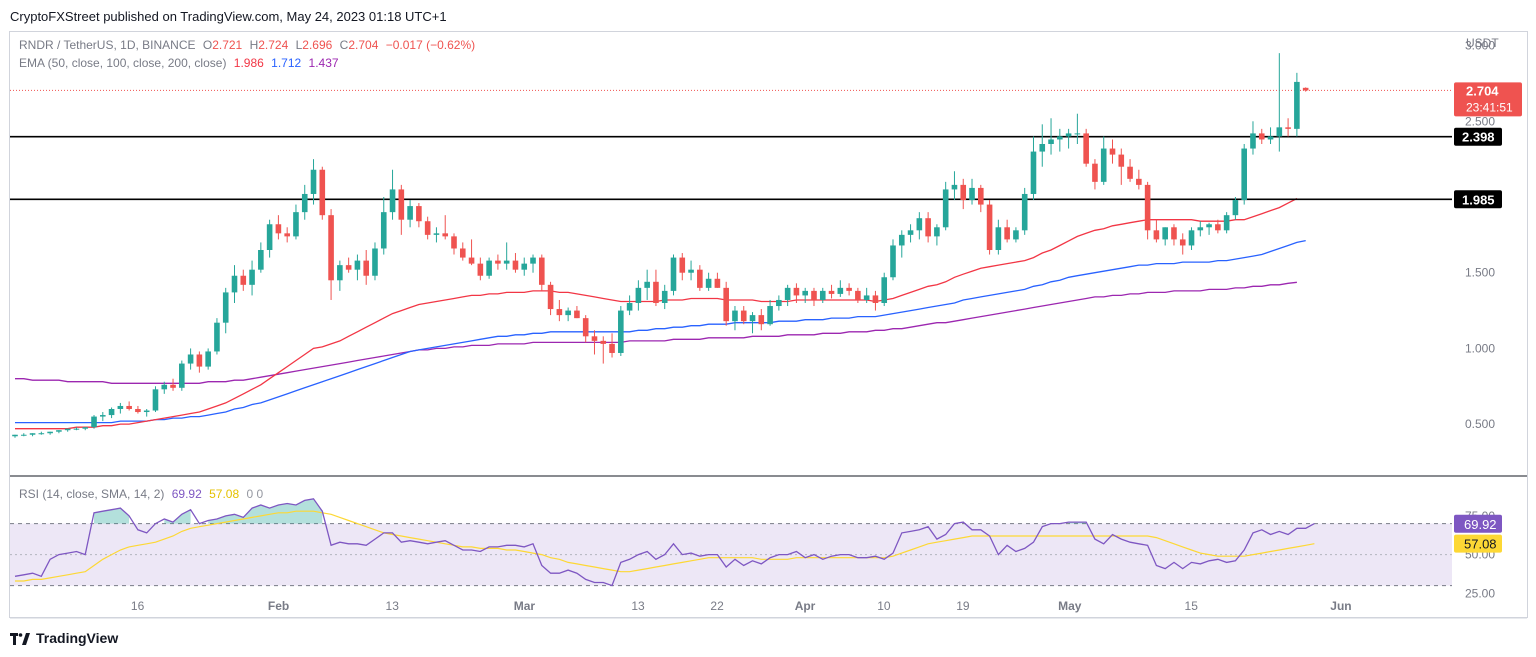 The width and height of the screenshot is (1536, 657). Describe the element at coordinates (963, 606) in the screenshot. I see `time-axis-tick-8: 19` at that location.